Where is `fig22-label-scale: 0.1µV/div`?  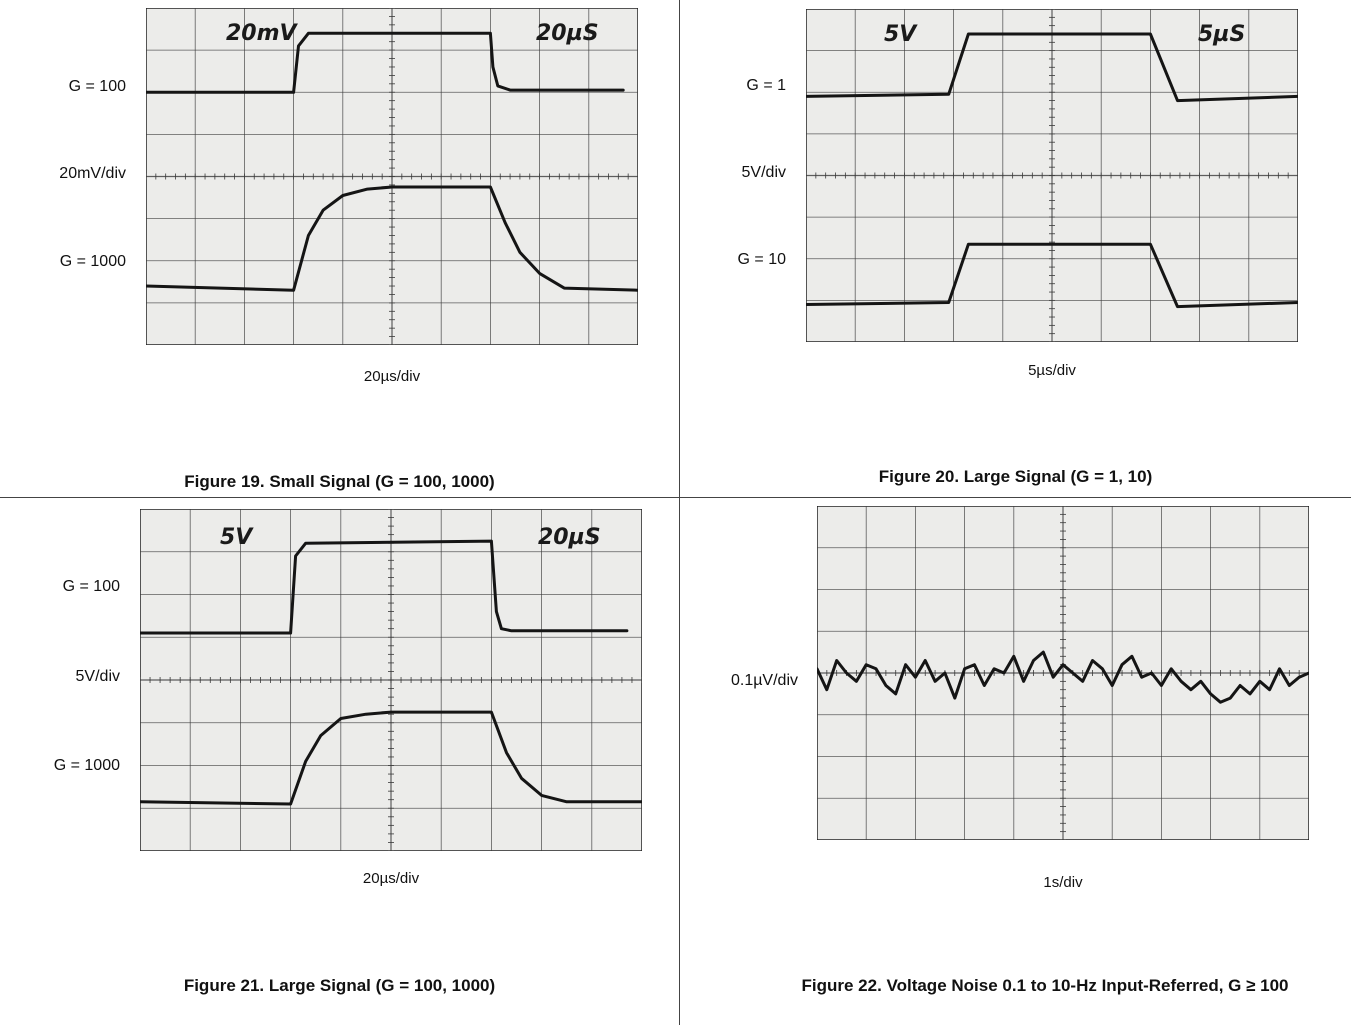 fig22-label-scale: 0.1µV/div is located at coordinates (764, 680).